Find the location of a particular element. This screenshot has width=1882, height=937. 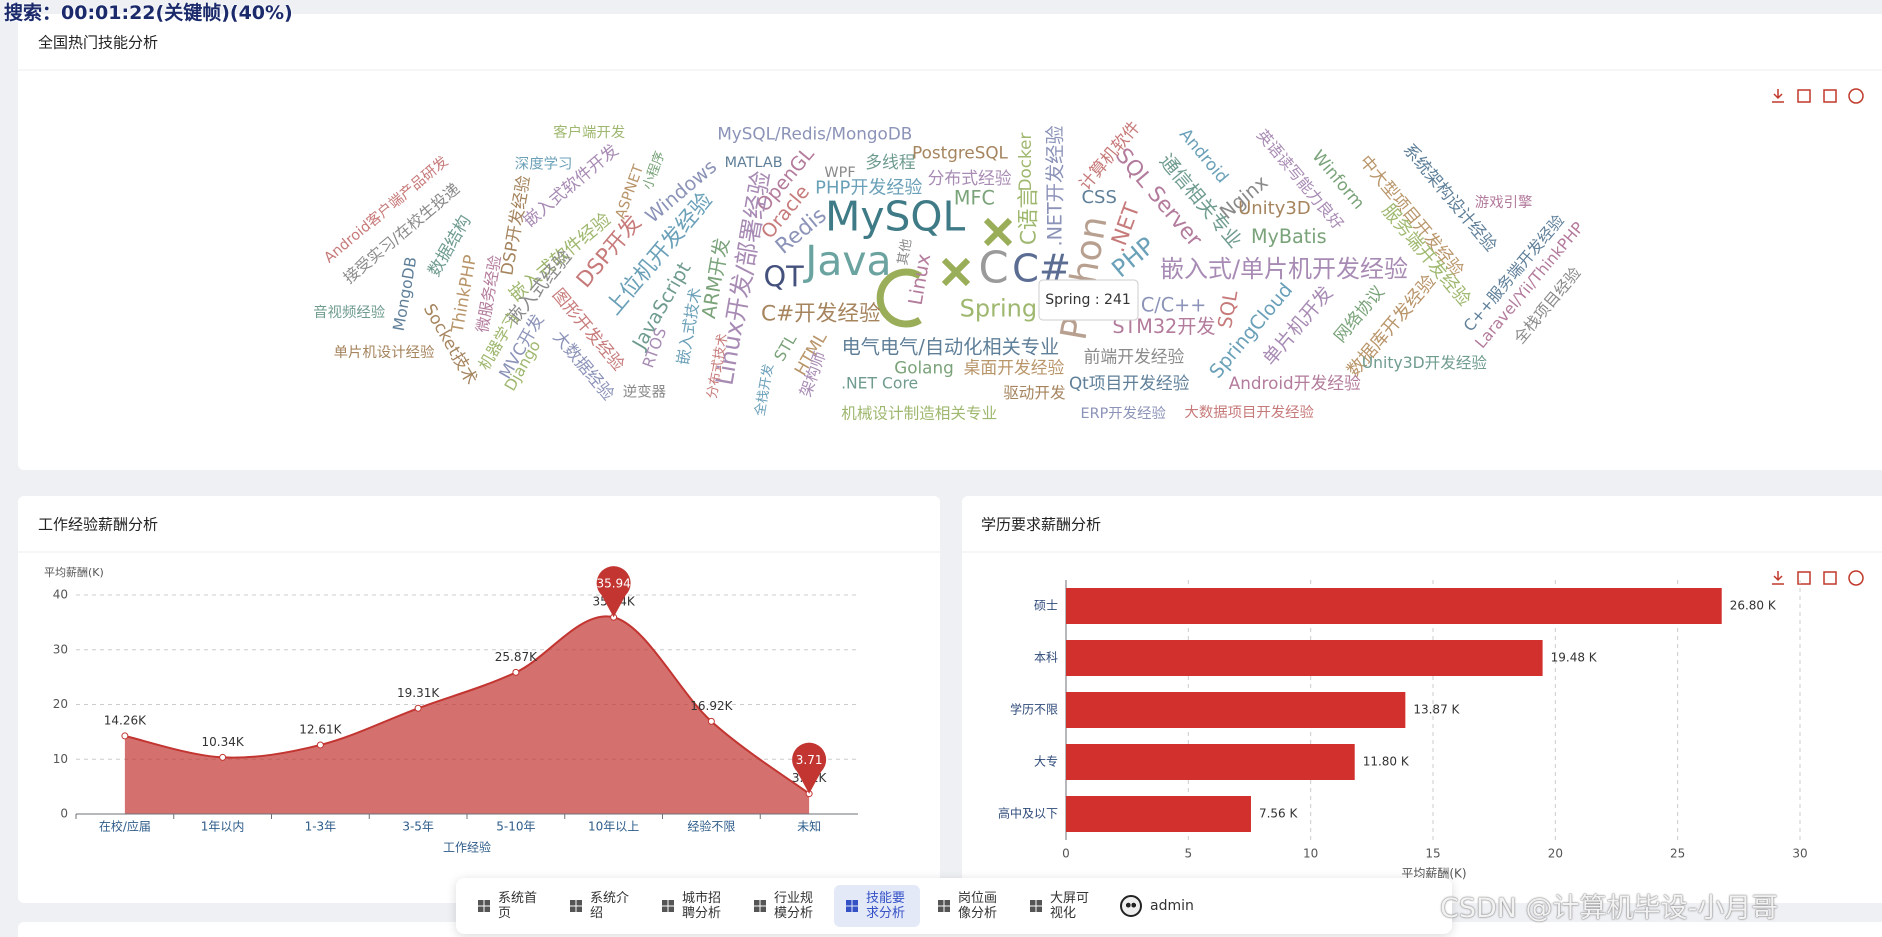

x-tick-label: 0 is located at coordinates (1066, 854).